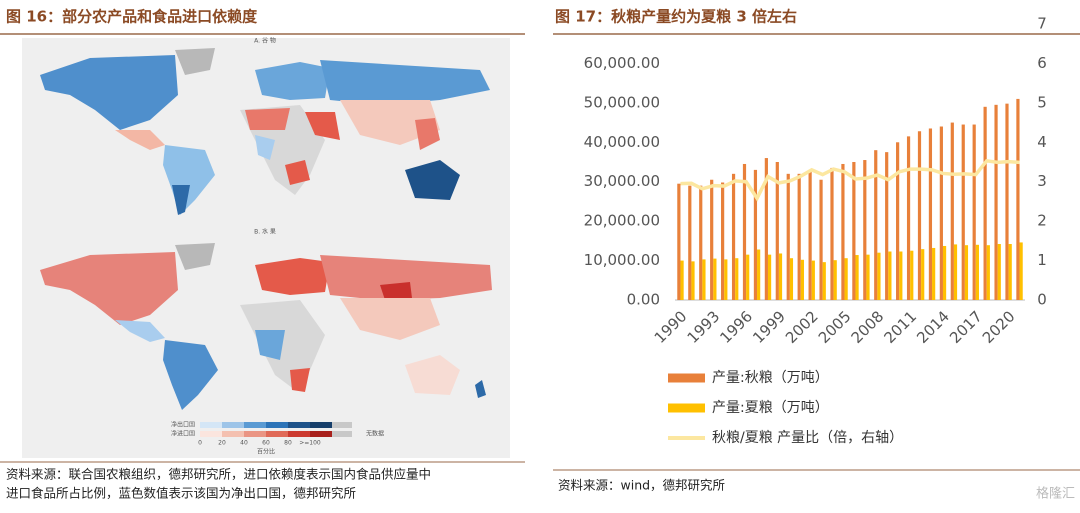  What do you see at coordinates (933, 327) in the screenshot?
I see `x-tick-label: 2014` at bounding box center [933, 327].